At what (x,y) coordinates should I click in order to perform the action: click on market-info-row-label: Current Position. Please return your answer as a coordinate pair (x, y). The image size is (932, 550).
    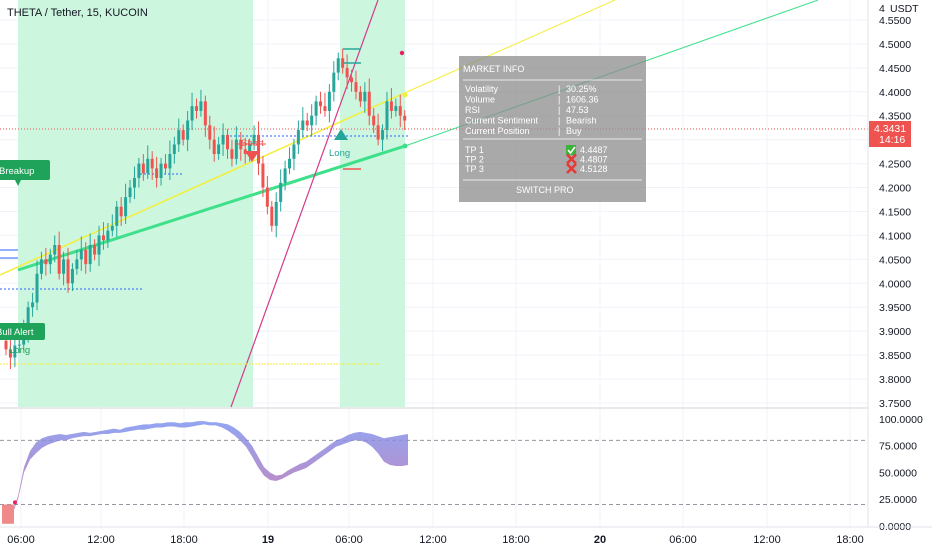
    Looking at the image, I should click on (497, 131).